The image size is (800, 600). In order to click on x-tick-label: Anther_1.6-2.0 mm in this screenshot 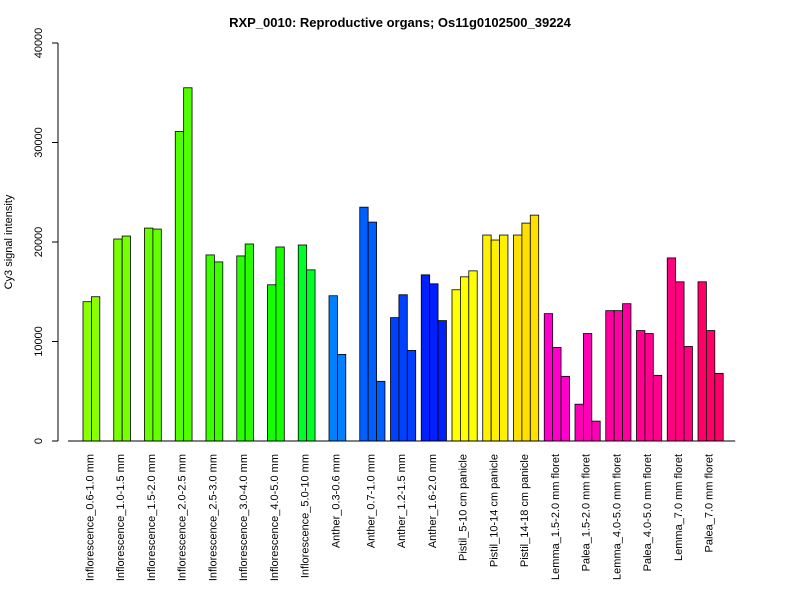, I will do `click(433, 501)`.